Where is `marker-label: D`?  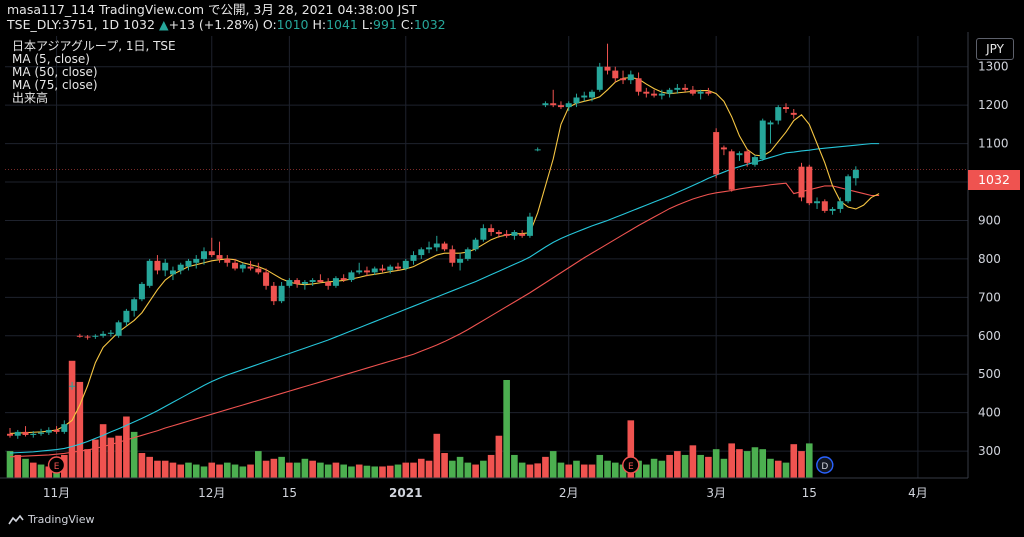
marker-label: D is located at coordinates (824, 467).